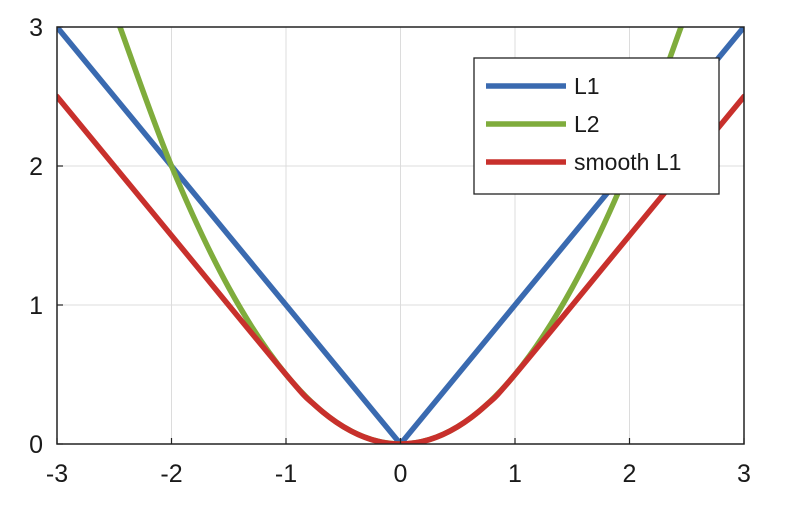 The image size is (787, 513). I want to click on legend-label-smooth-l1: smooth L1, so click(627, 162).